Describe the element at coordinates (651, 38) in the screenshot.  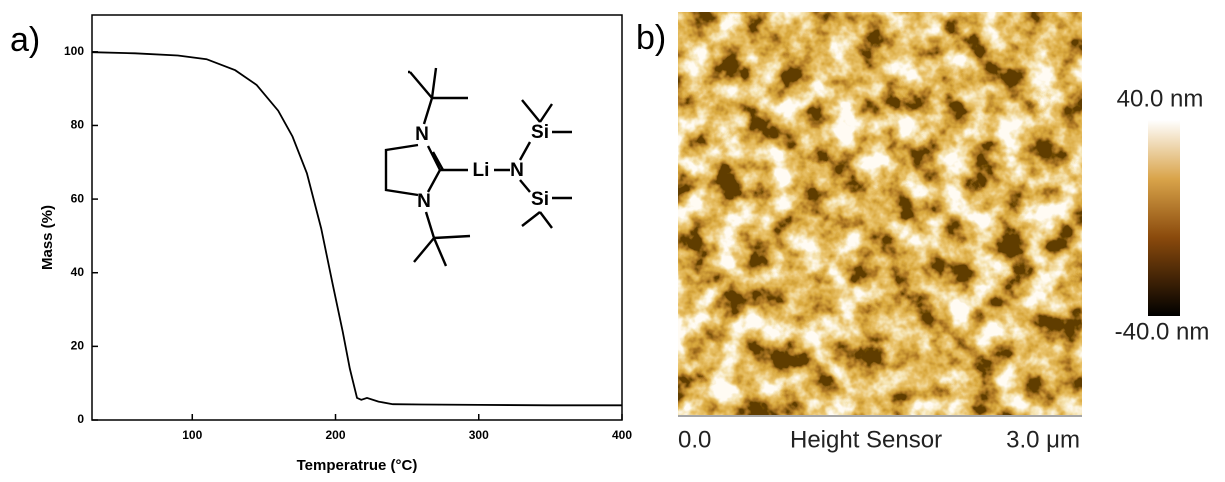
I see `panel-label: b)` at that location.